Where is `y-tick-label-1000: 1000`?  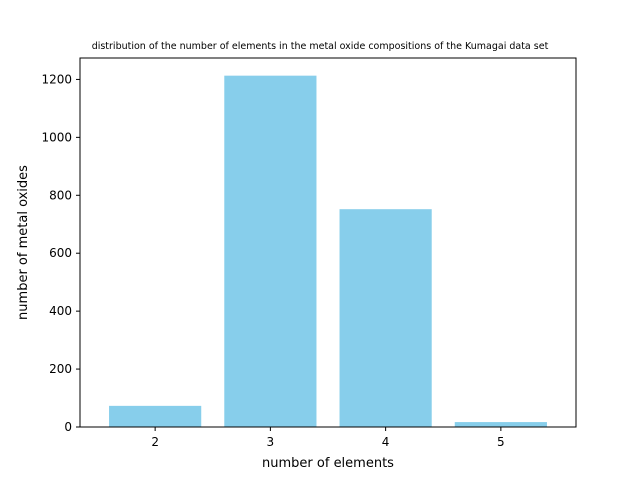 y-tick-label-1000: 1000 is located at coordinates (56, 137).